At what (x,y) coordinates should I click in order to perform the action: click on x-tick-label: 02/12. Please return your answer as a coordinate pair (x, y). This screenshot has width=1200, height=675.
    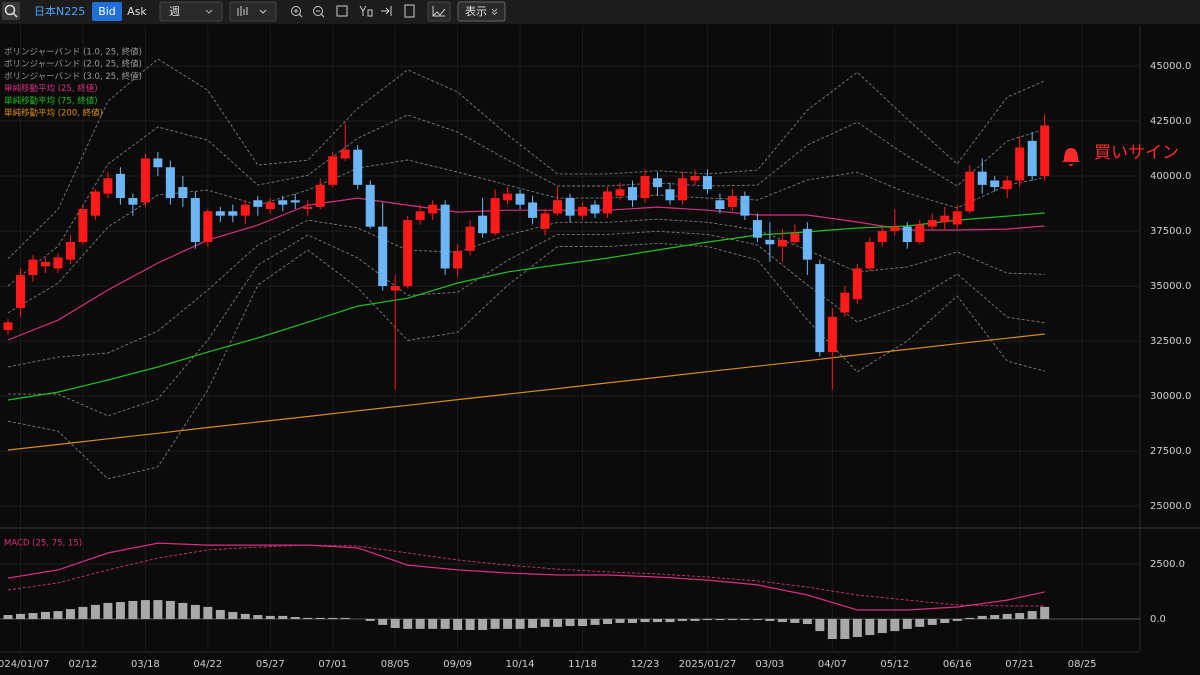
    Looking at the image, I should click on (83, 664).